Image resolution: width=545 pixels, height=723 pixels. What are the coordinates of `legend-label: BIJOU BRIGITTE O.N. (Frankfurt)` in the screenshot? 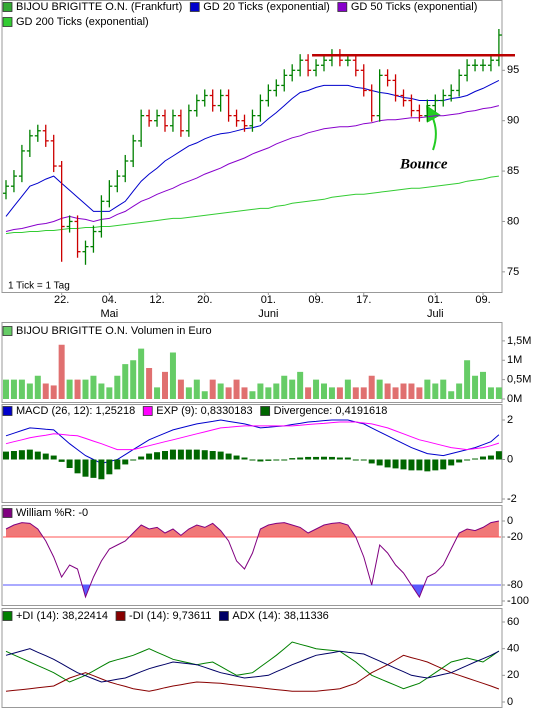 It's located at (99, 7).